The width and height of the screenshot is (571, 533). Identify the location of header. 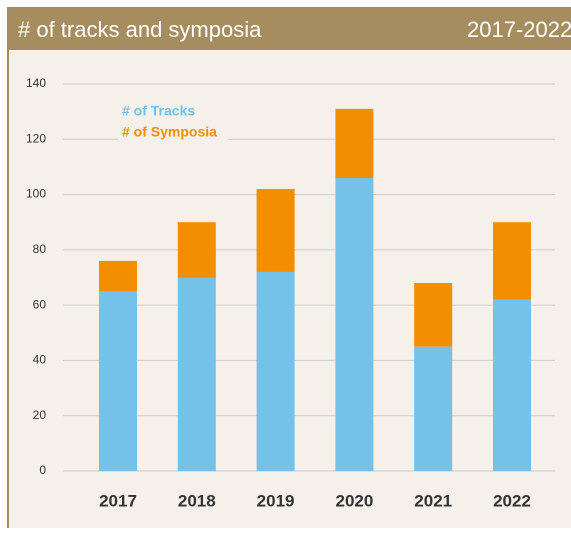
(289, 29).